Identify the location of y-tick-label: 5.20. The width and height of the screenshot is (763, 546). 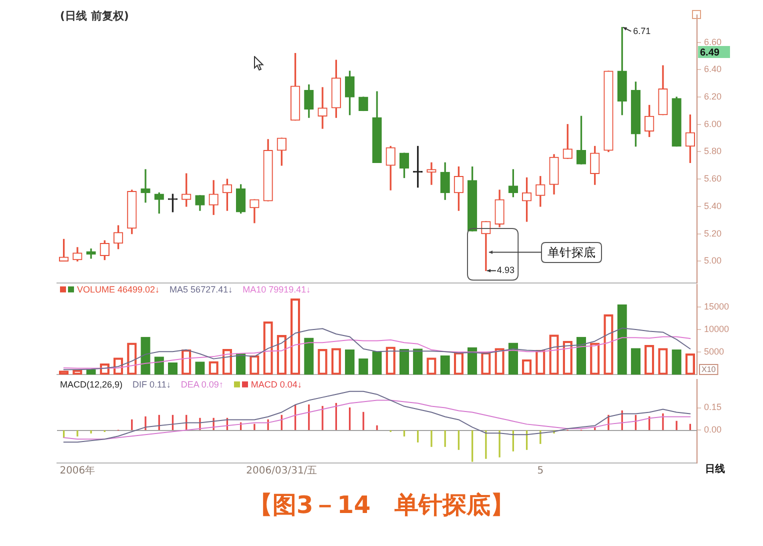
(713, 233).